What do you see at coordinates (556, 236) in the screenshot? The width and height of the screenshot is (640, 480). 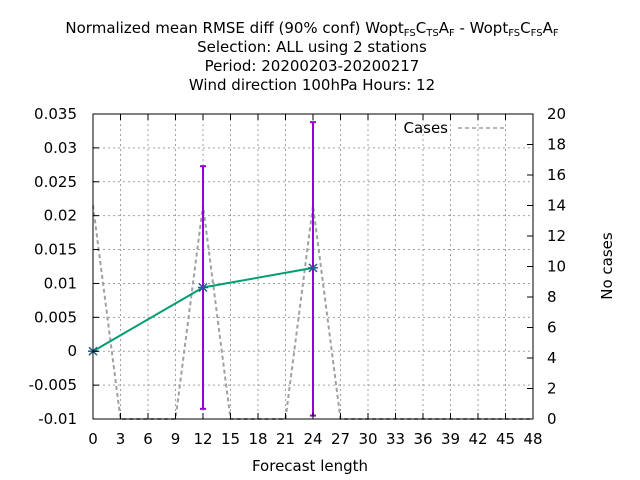 I see `right-y-tick-label: 12` at bounding box center [556, 236].